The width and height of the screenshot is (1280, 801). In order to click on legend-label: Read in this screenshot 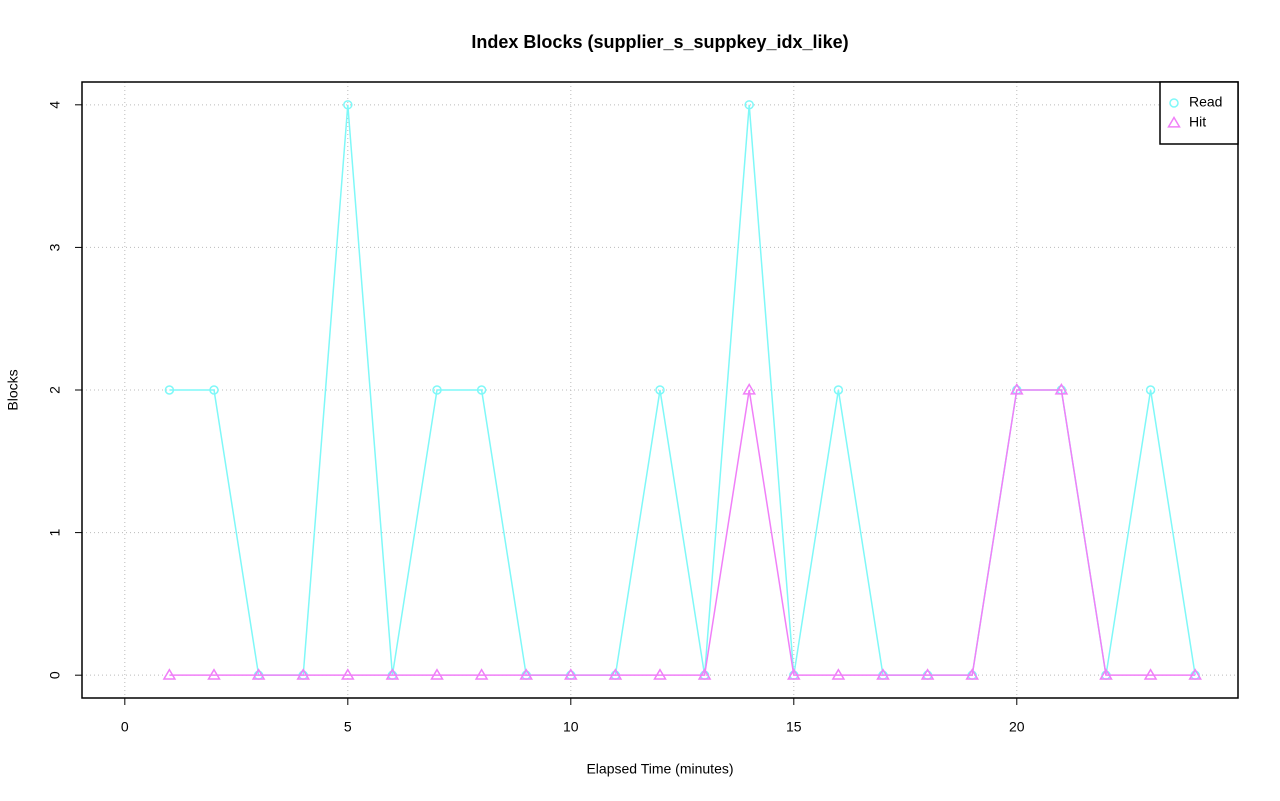, I will do `click(1205, 102)`.